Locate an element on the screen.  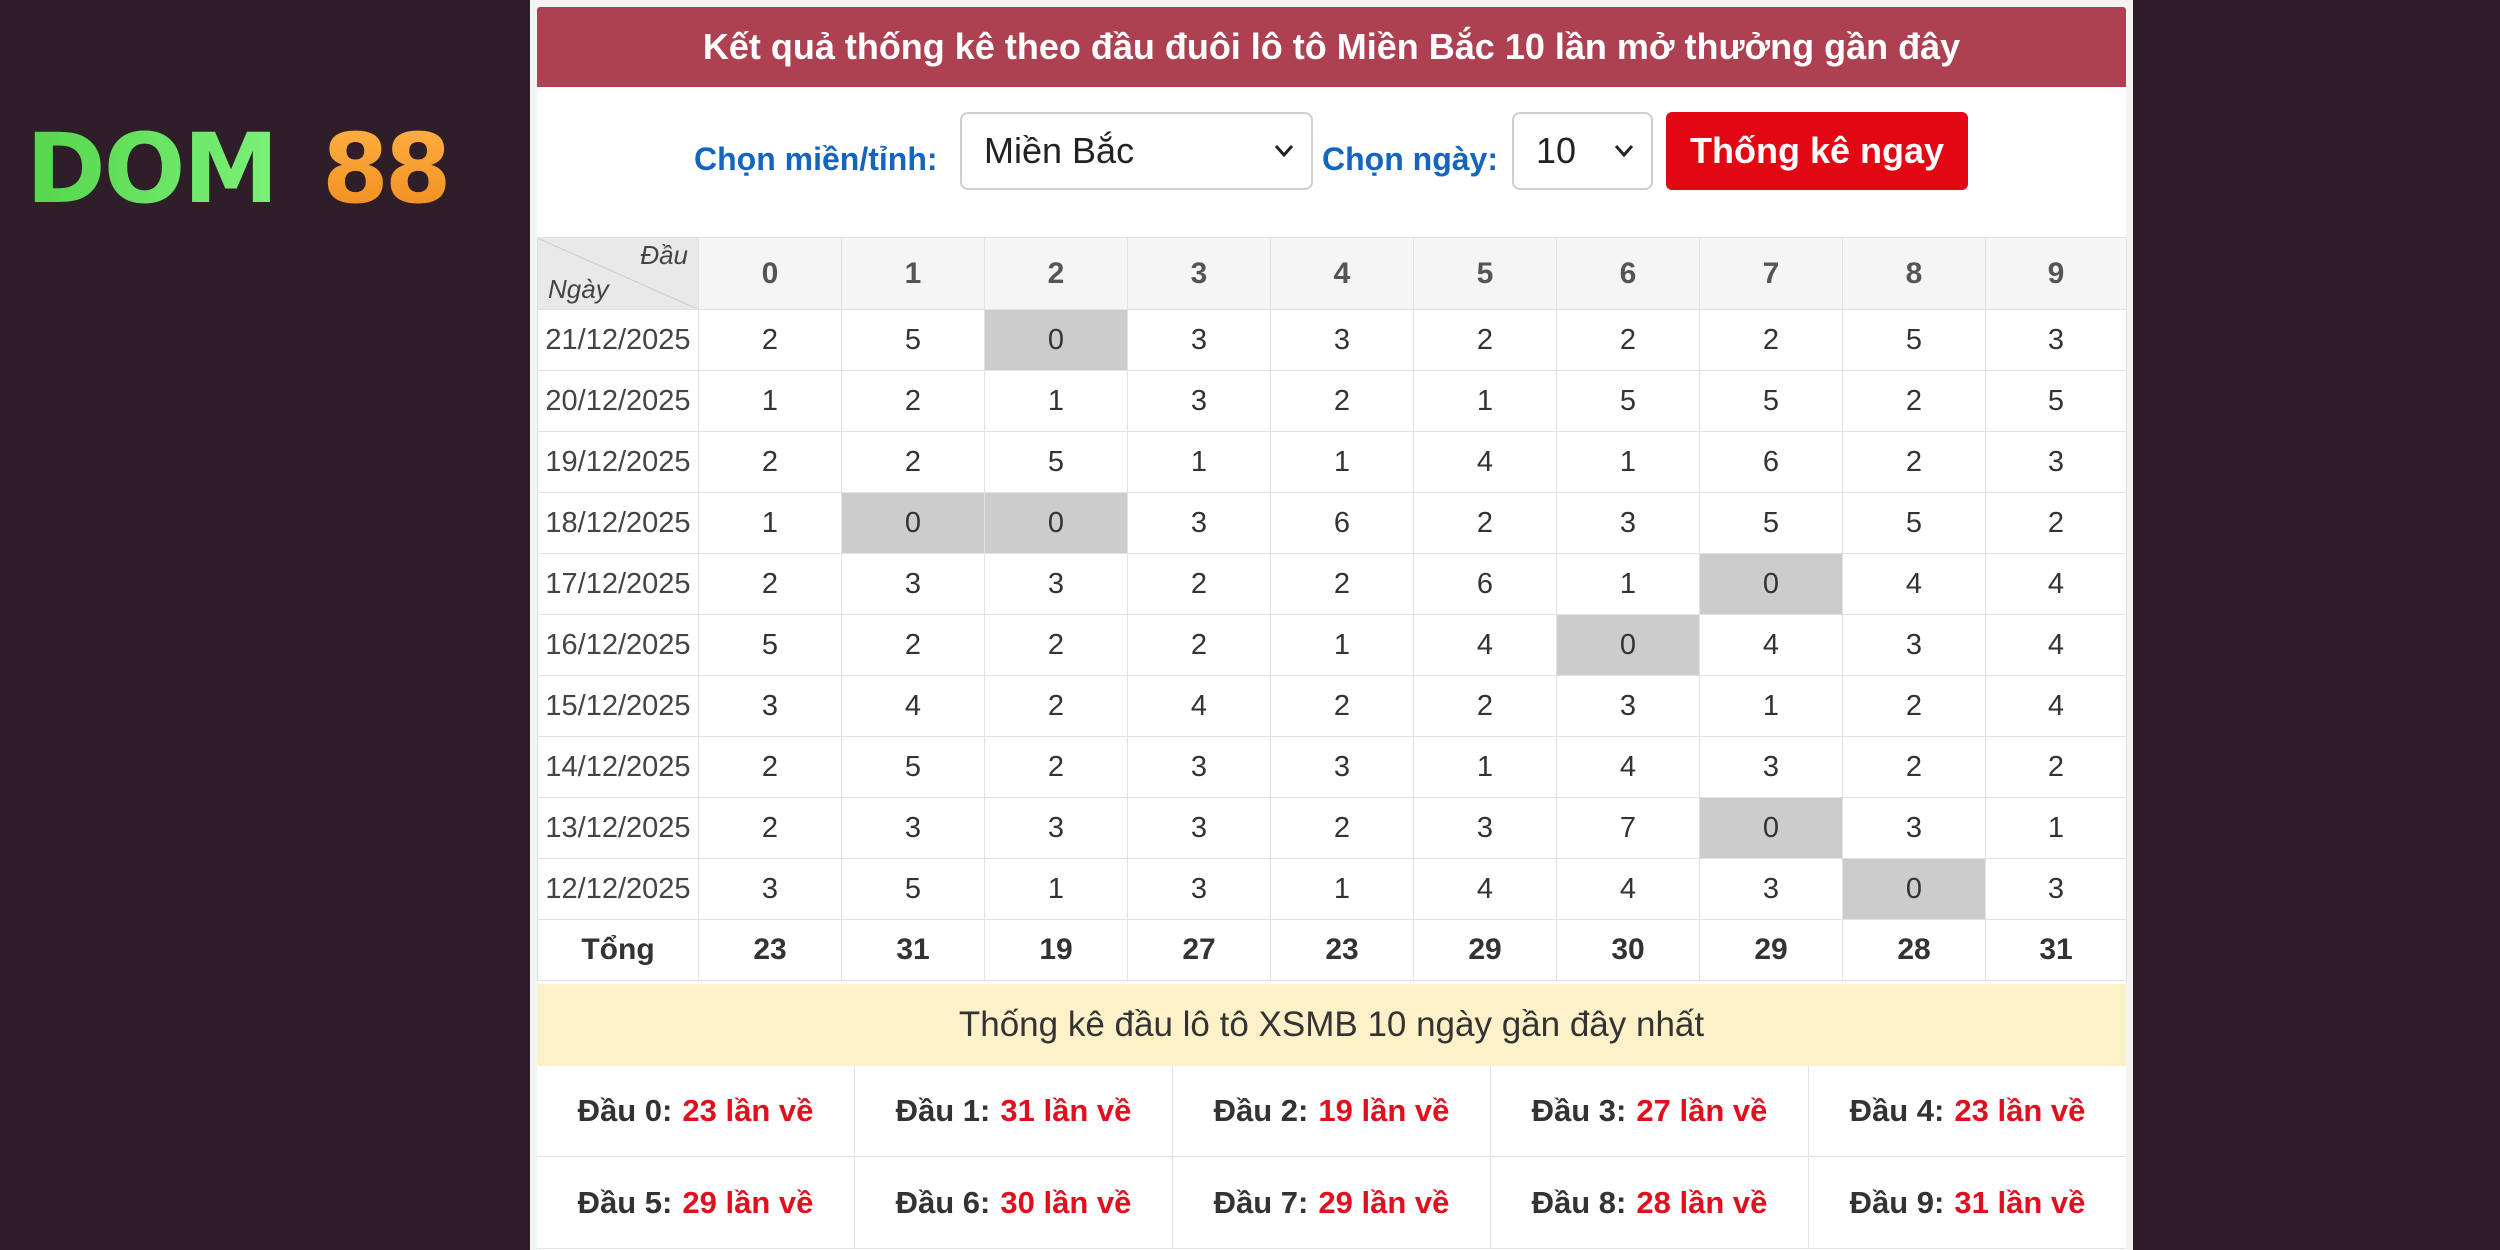
total-row: Tổng 23 31 19 27 23 29 30 29 28 31 is located at coordinates (1332, 950).